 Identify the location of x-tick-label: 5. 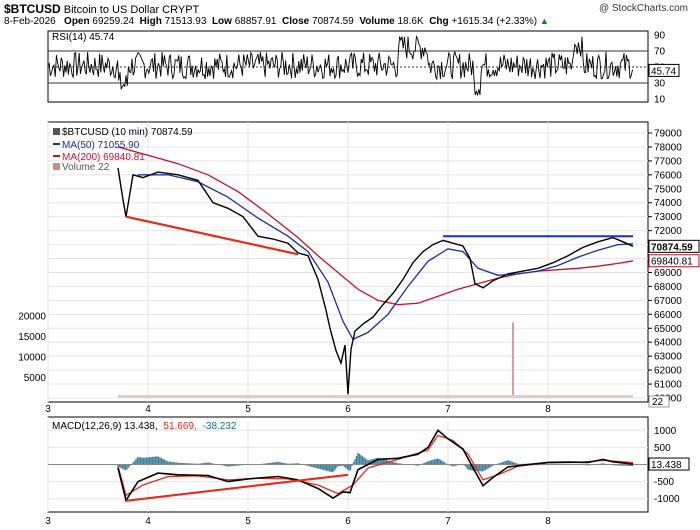
(248, 409).